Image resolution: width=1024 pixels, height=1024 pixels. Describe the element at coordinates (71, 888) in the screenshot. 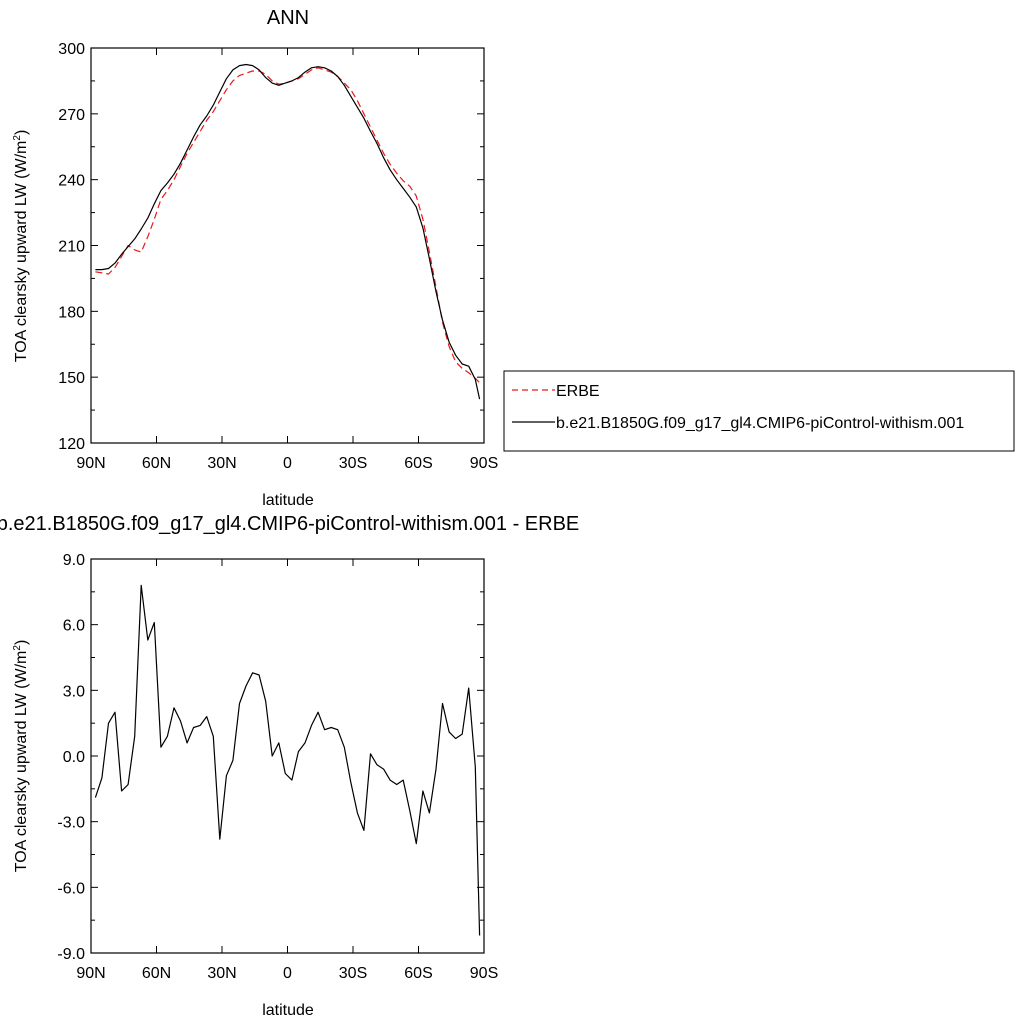

I see `bottom-ytick-label: -6.0` at that location.